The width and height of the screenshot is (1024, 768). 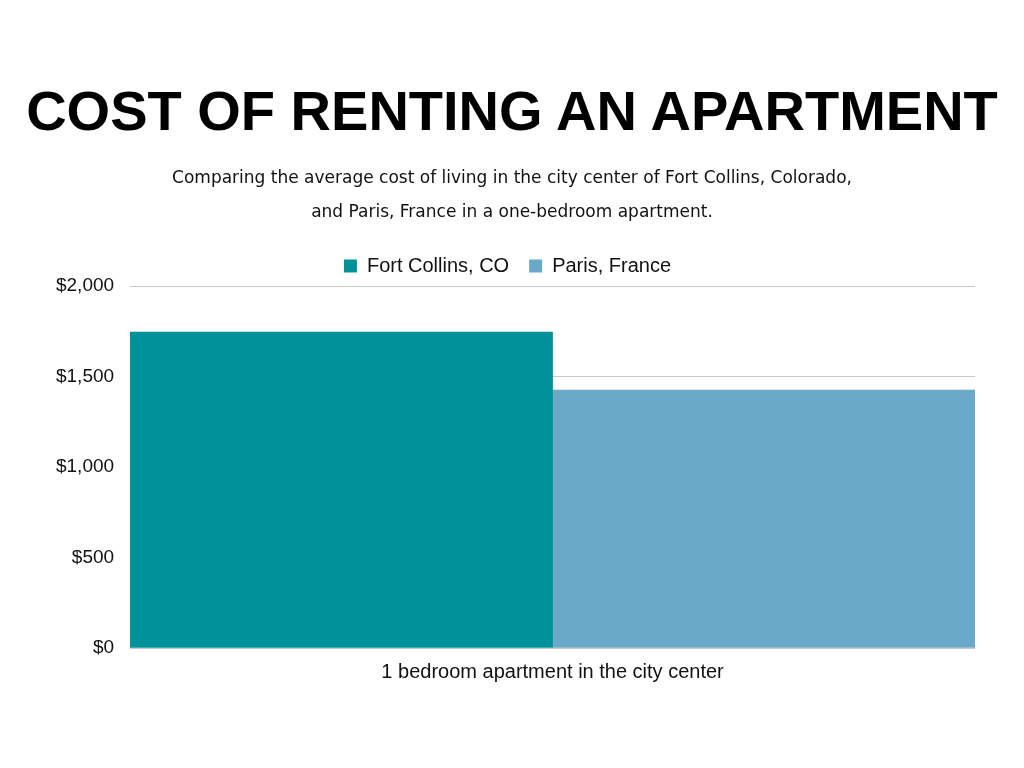 I want to click on chart-subtitle: Comparing the average cost of living in the city center of Fort Collins, Colorado, and Paris, France in a one-bedroom apartment., so click(x=512, y=194).